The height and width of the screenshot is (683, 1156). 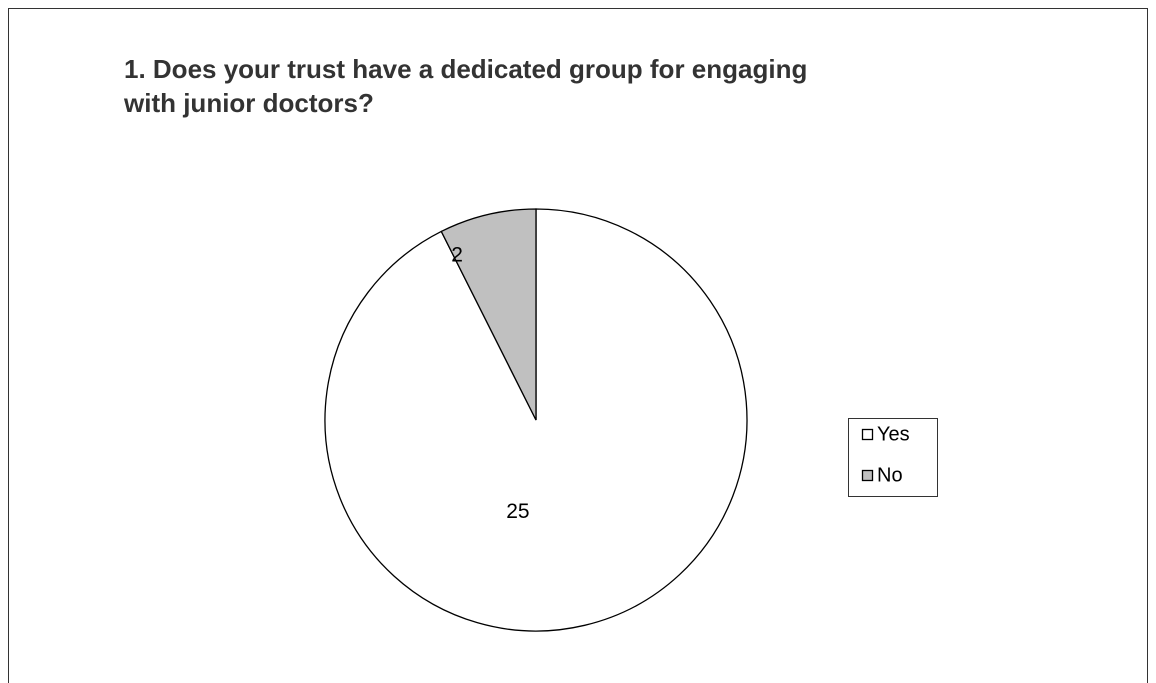 What do you see at coordinates (890, 475) in the screenshot?
I see `legend-label: No` at bounding box center [890, 475].